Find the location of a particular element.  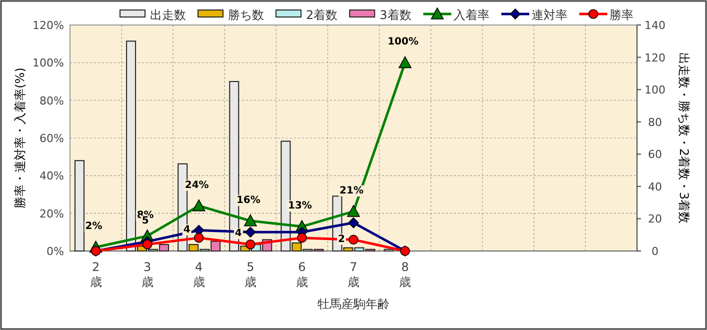

legend-label: 連対率 is located at coordinates (549, 15).